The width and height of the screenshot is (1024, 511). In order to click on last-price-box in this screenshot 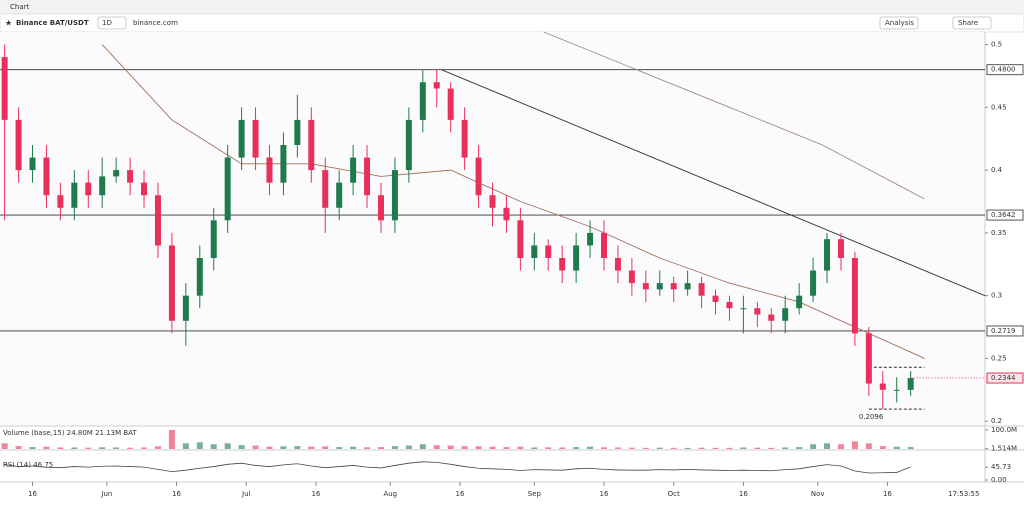, I will do `click(1005, 378)`.